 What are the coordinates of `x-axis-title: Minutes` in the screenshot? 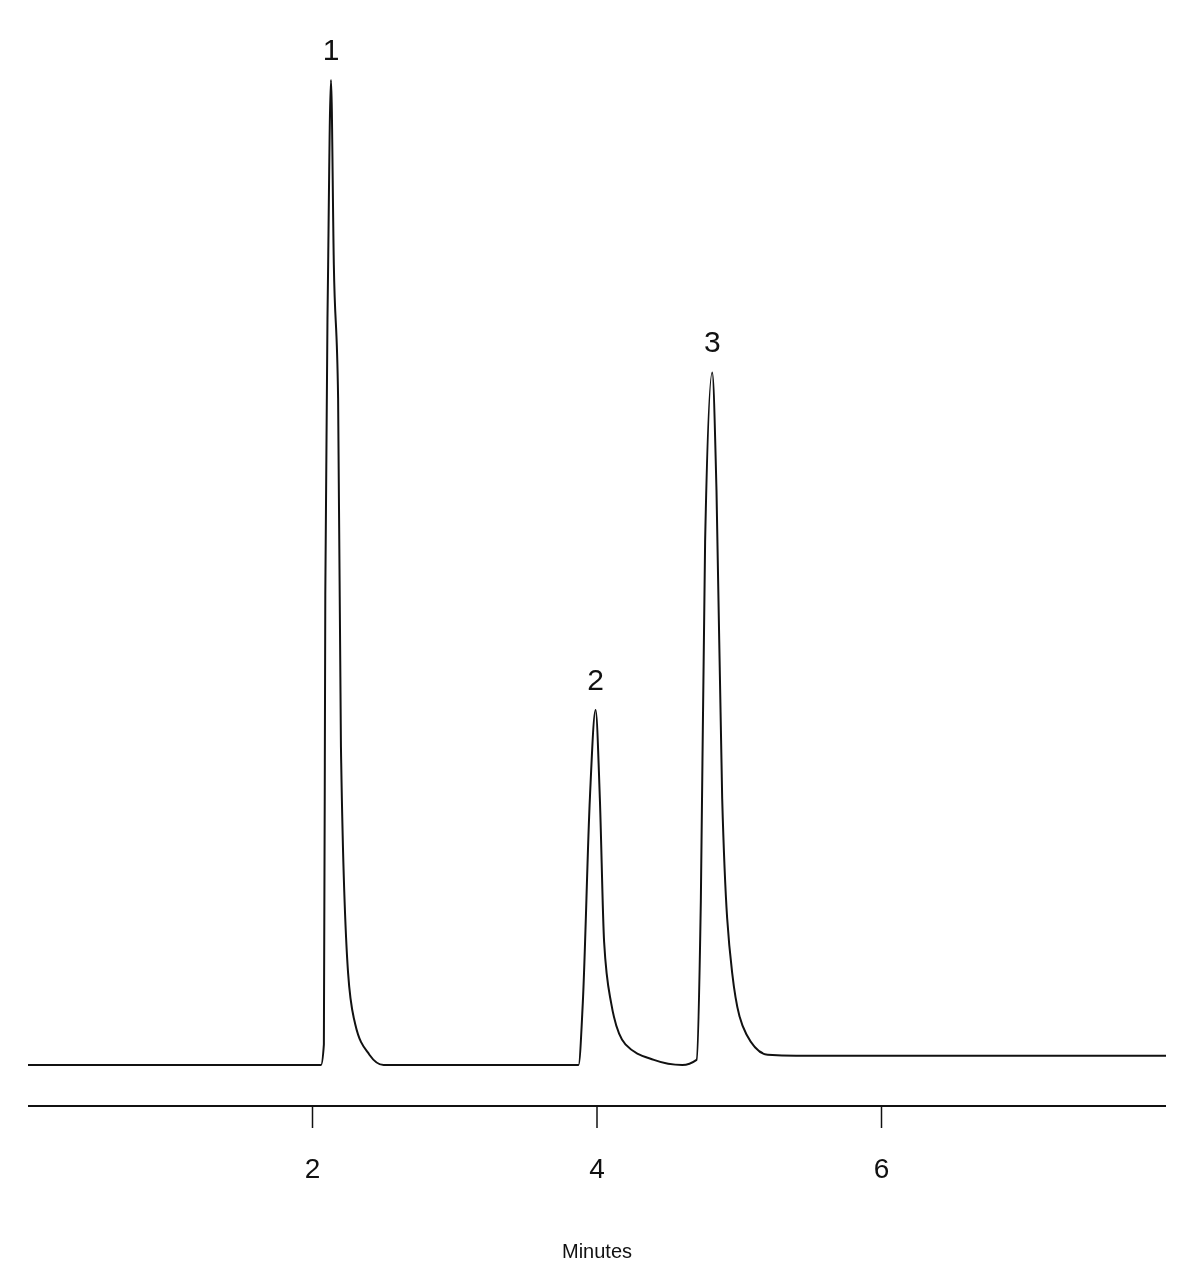 It's located at (597, 1251).